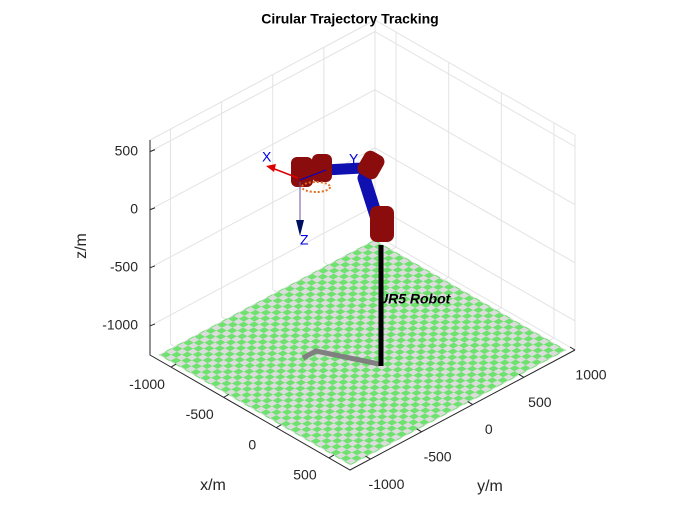 The width and height of the screenshot is (700, 530). What do you see at coordinates (120, 325) in the screenshot?
I see `z-tick-label: -1000` at bounding box center [120, 325].